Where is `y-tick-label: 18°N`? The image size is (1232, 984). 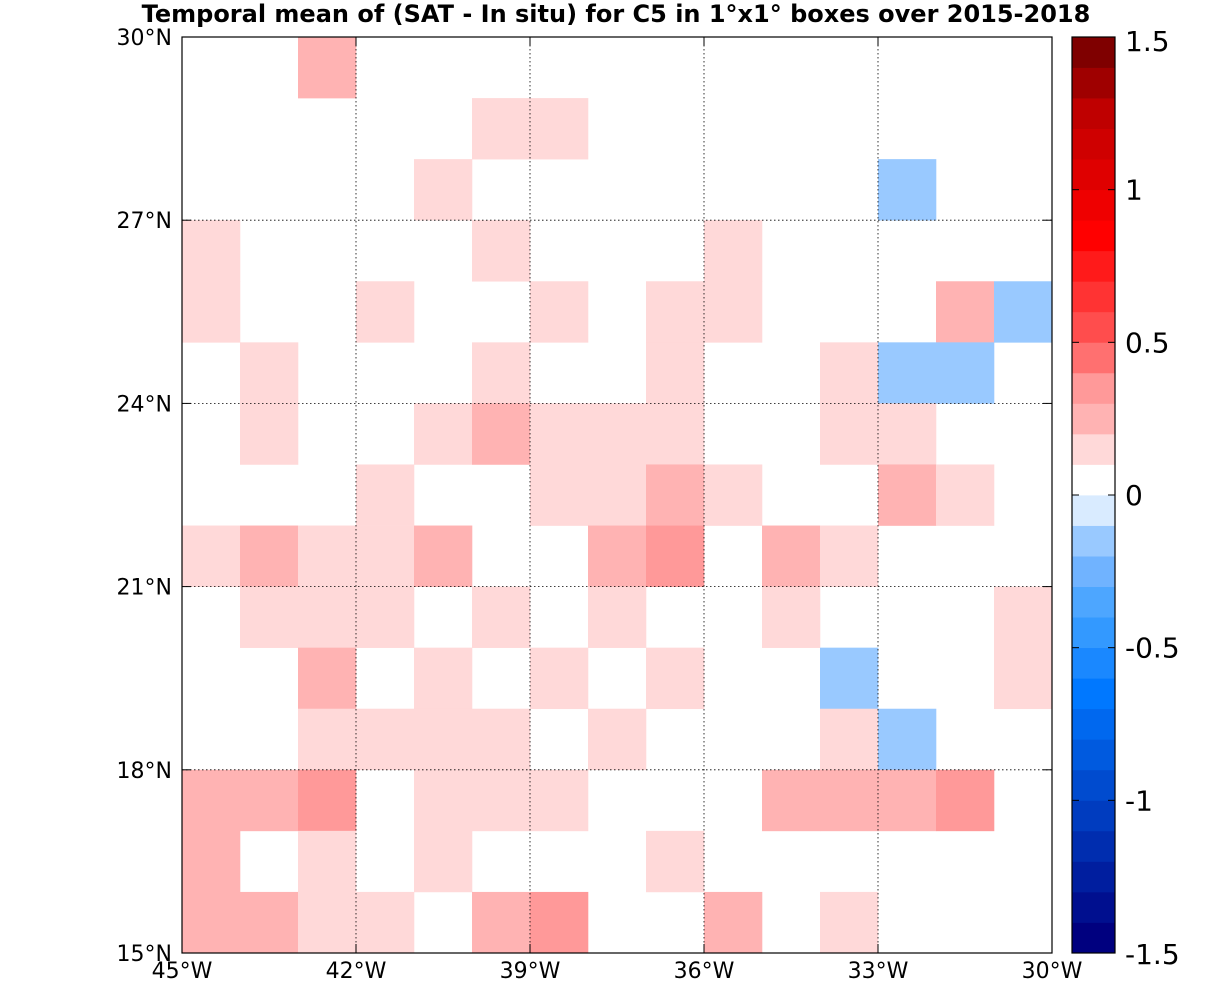
y-tick-label: 18°N is located at coordinates (144, 771).